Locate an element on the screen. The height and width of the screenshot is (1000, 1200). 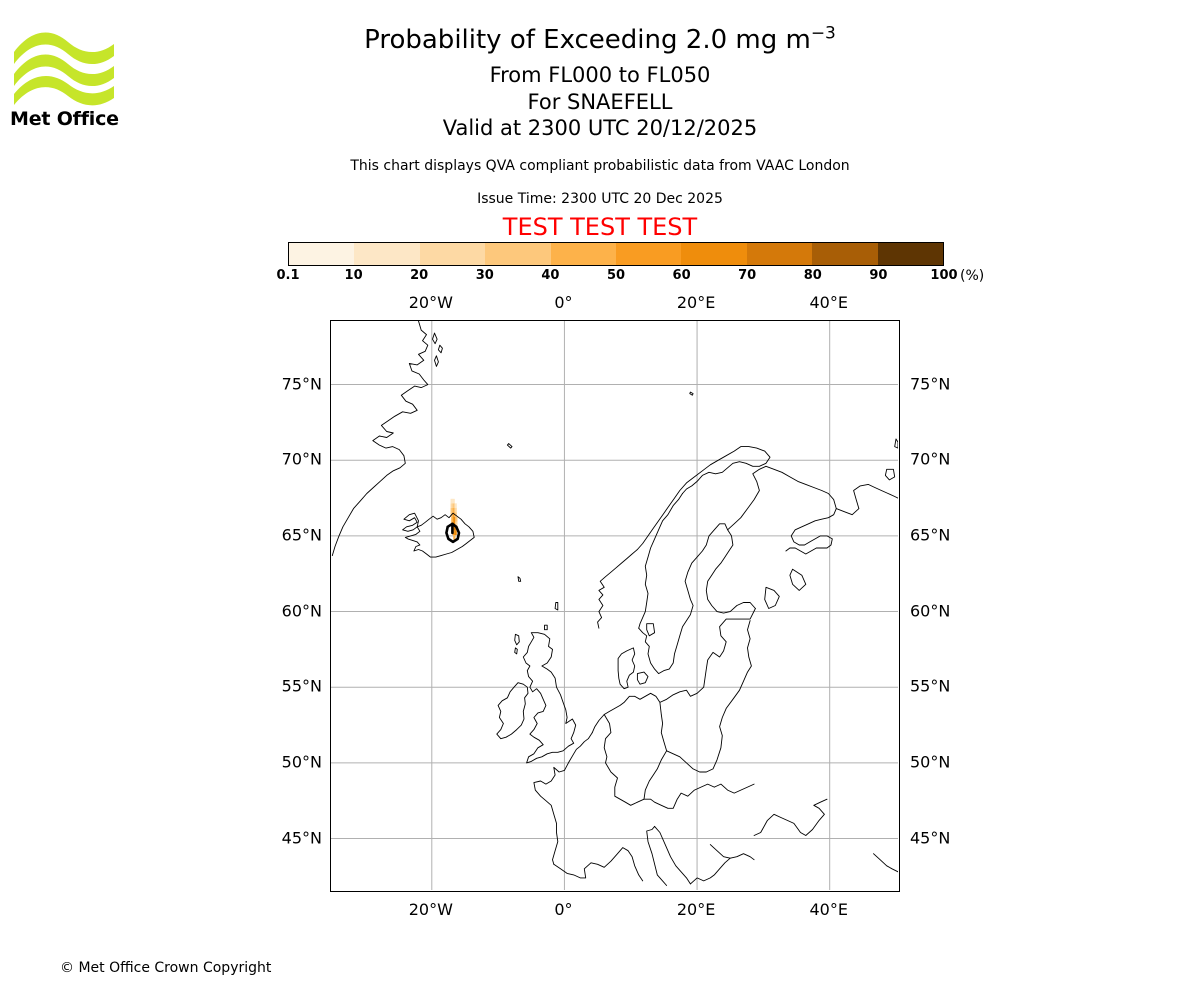
test-banner: TEST TEST TEST is located at coordinates (600, 227).